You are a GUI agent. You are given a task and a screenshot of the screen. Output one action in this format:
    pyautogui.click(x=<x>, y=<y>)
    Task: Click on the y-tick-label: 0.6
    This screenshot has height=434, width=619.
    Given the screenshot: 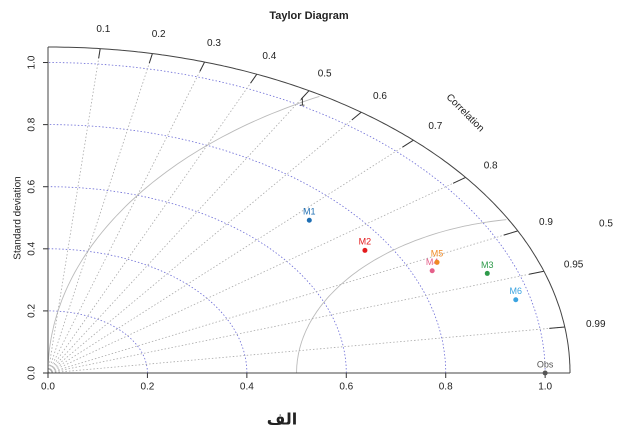 What is the action you would take?
    pyautogui.click(x=32, y=186)
    